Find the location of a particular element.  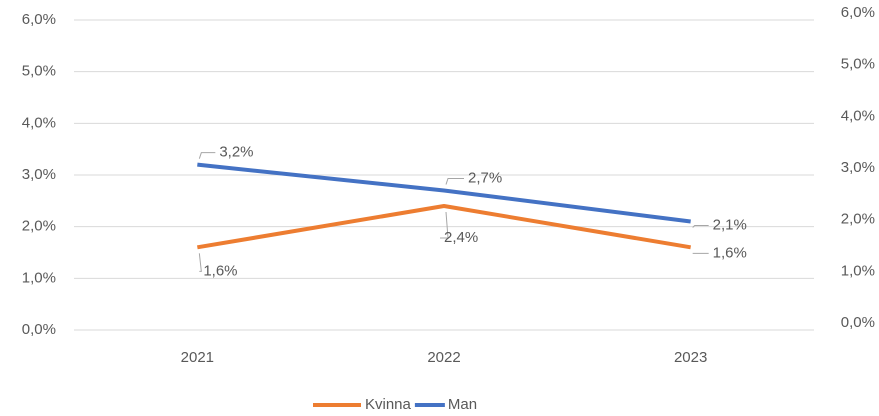

y2-tick-label: 4,0% is located at coordinates (858, 115).